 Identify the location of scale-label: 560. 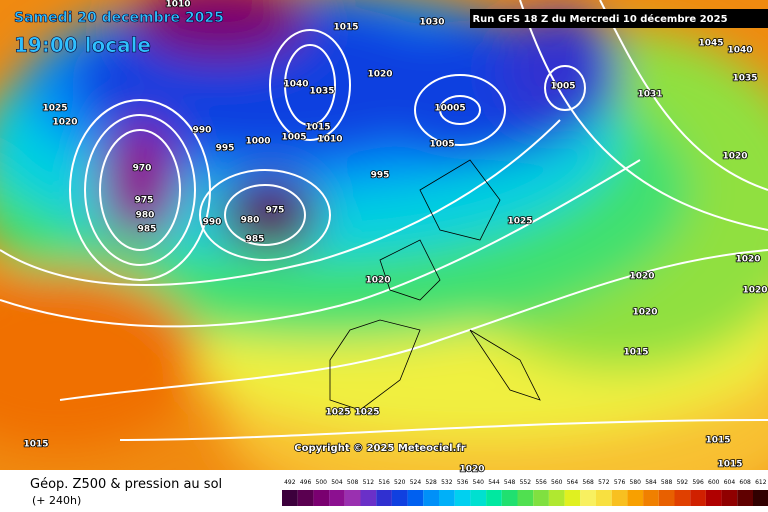
(557, 482).